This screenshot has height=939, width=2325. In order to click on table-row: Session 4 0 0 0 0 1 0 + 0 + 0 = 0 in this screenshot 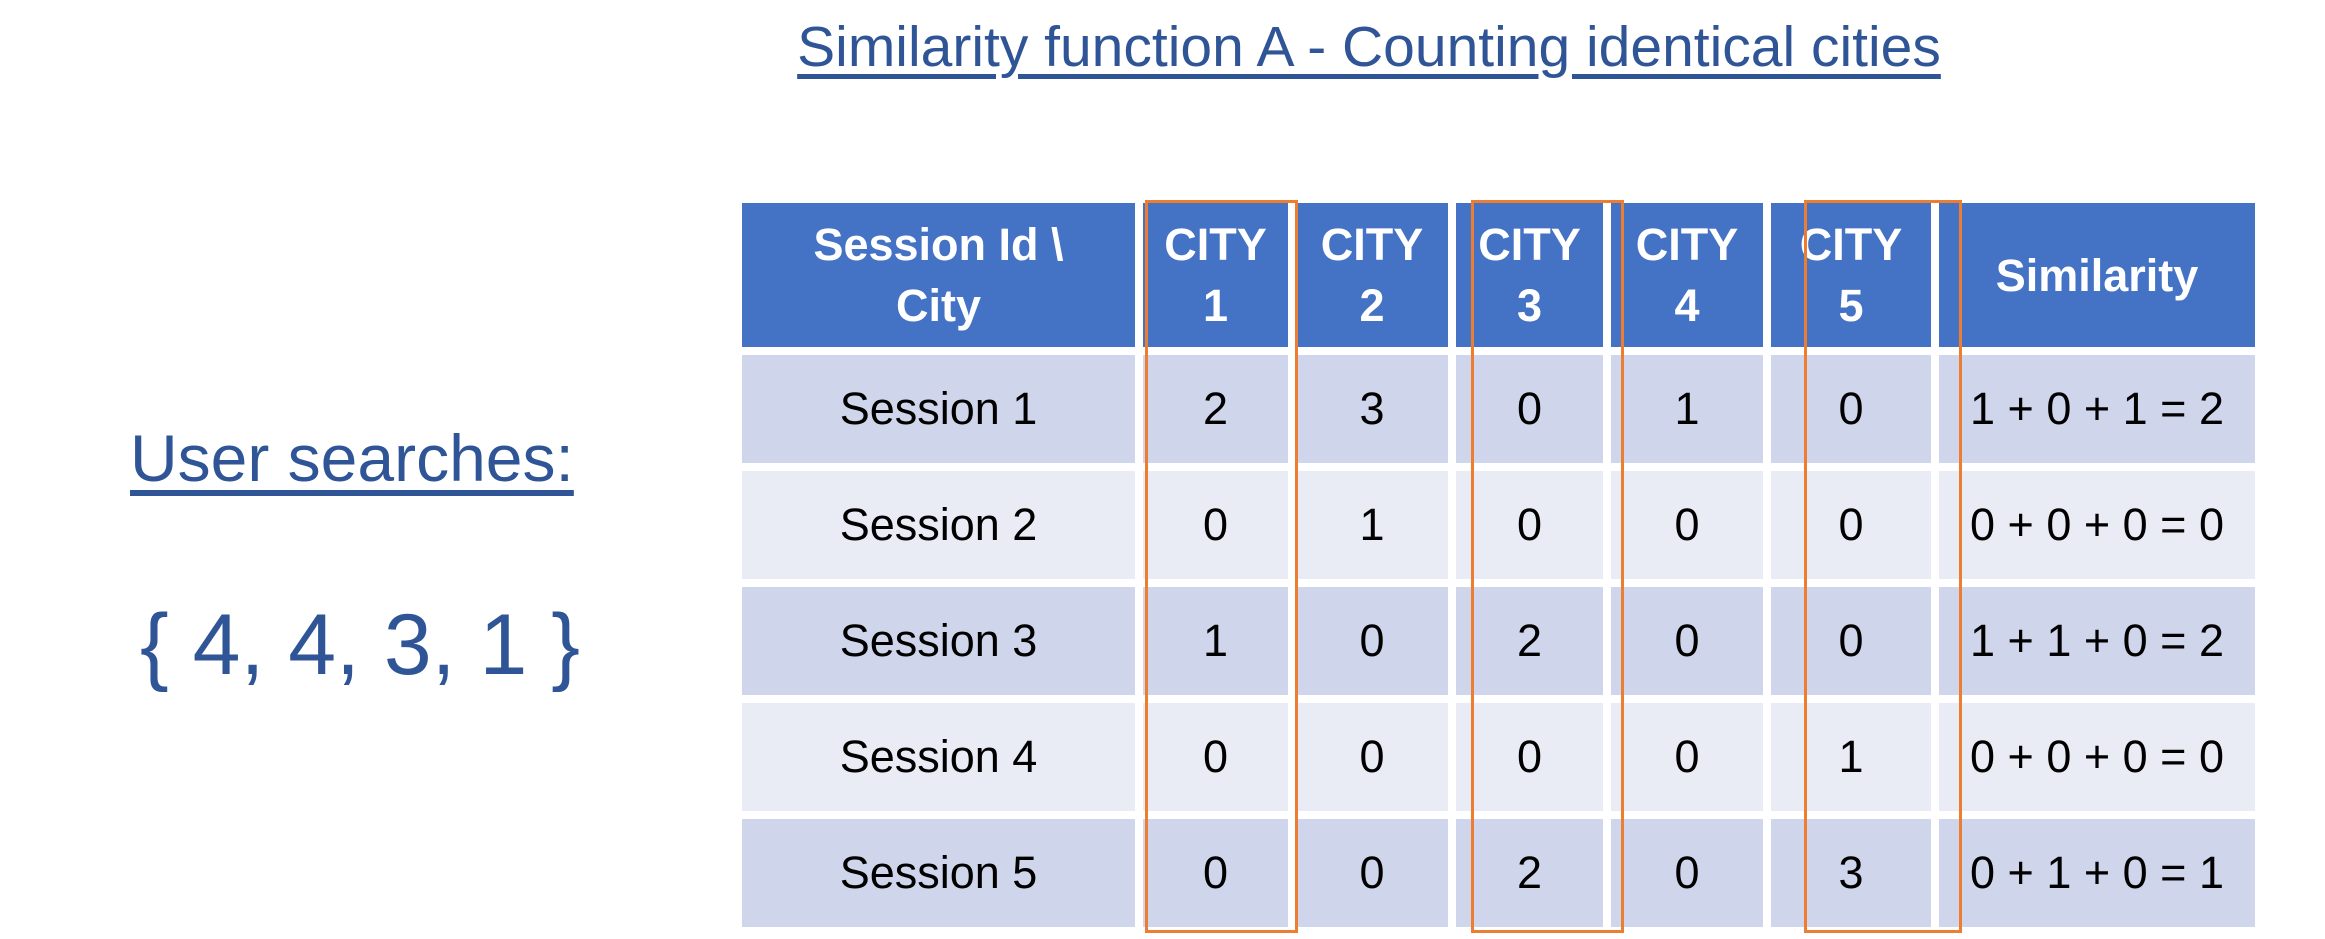, I will do `click(1498, 757)`.